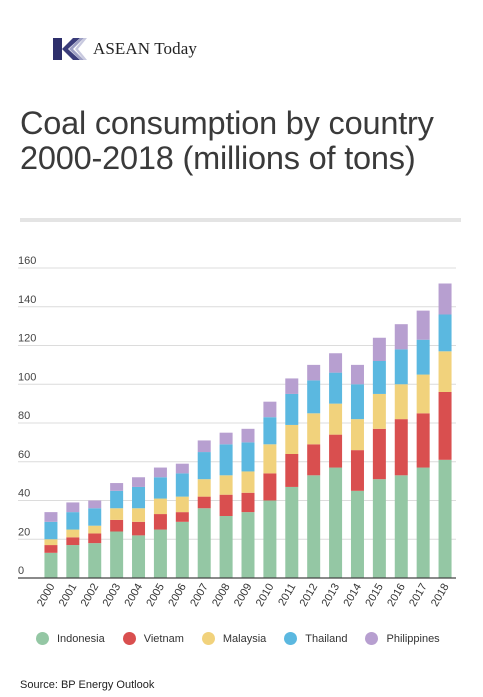 This screenshot has height=697, width=483. What do you see at coordinates (379, 528) in the screenshot?
I see `bar-segment-indonesia-2015` at bounding box center [379, 528].